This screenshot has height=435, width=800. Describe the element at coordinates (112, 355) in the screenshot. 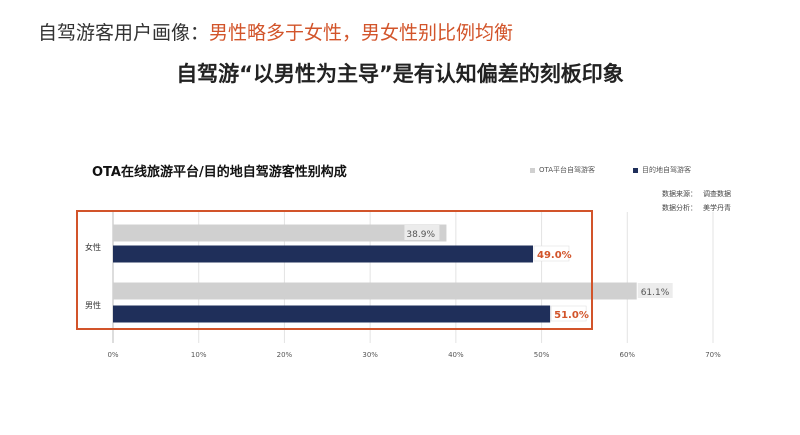

I see `x-tick-label: 0%` at that location.